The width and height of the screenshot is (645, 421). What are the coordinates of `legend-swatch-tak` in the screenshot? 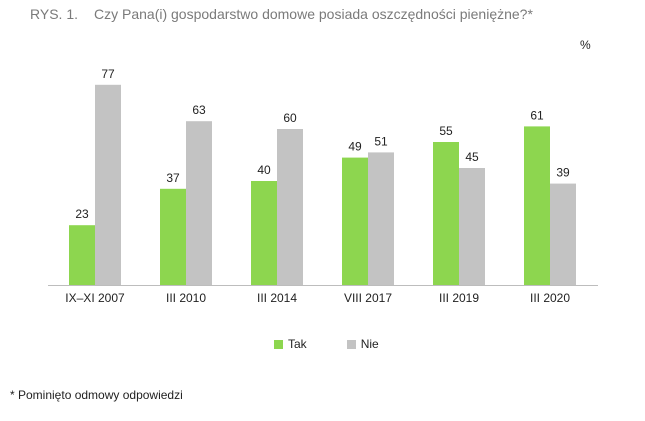 It's located at (278, 344).